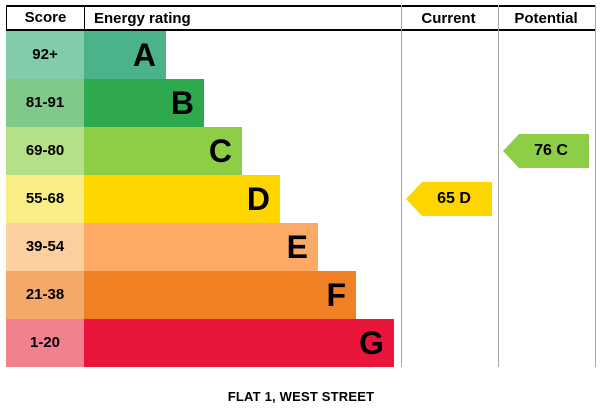 The height and width of the screenshot is (419, 602). Describe the element at coordinates (454, 198) in the screenshot. I see `current-rating-label: 65 D` at that location.